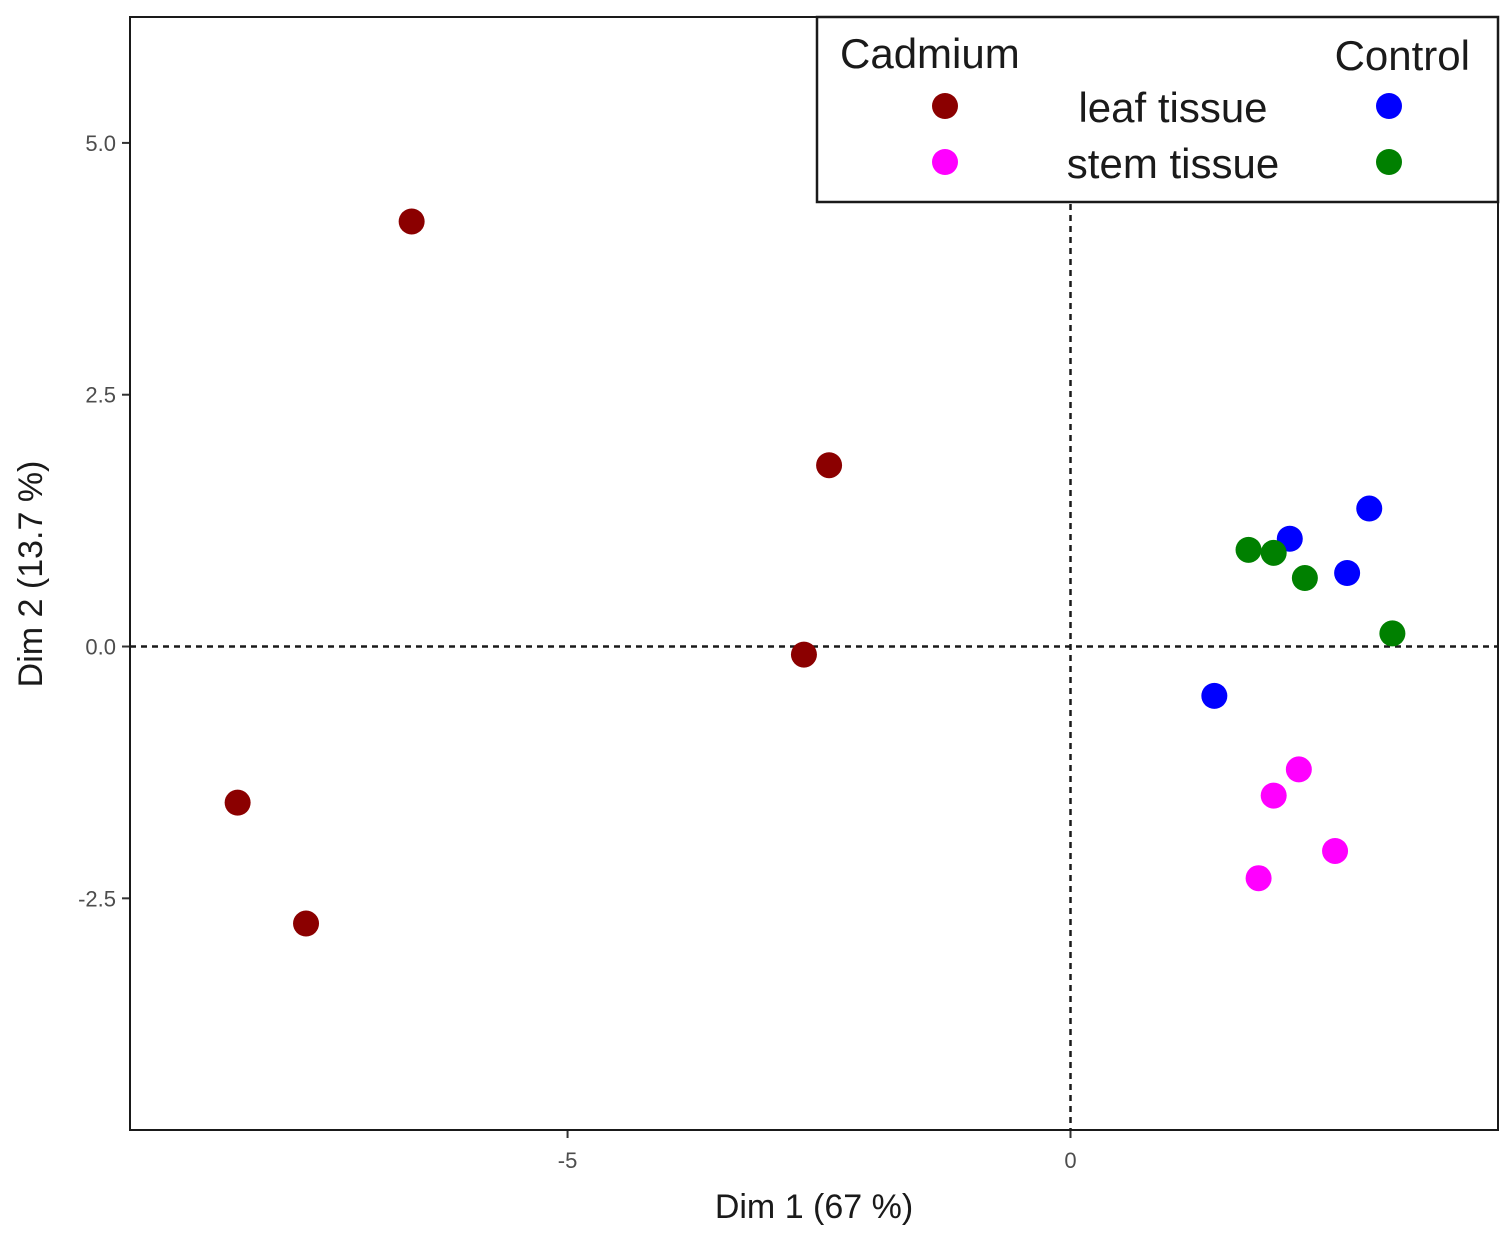  What do you see at coordinates (97, 898) in the screenshot?
I see `y-tick-label: -2.5` at bounding box center [97, 898].